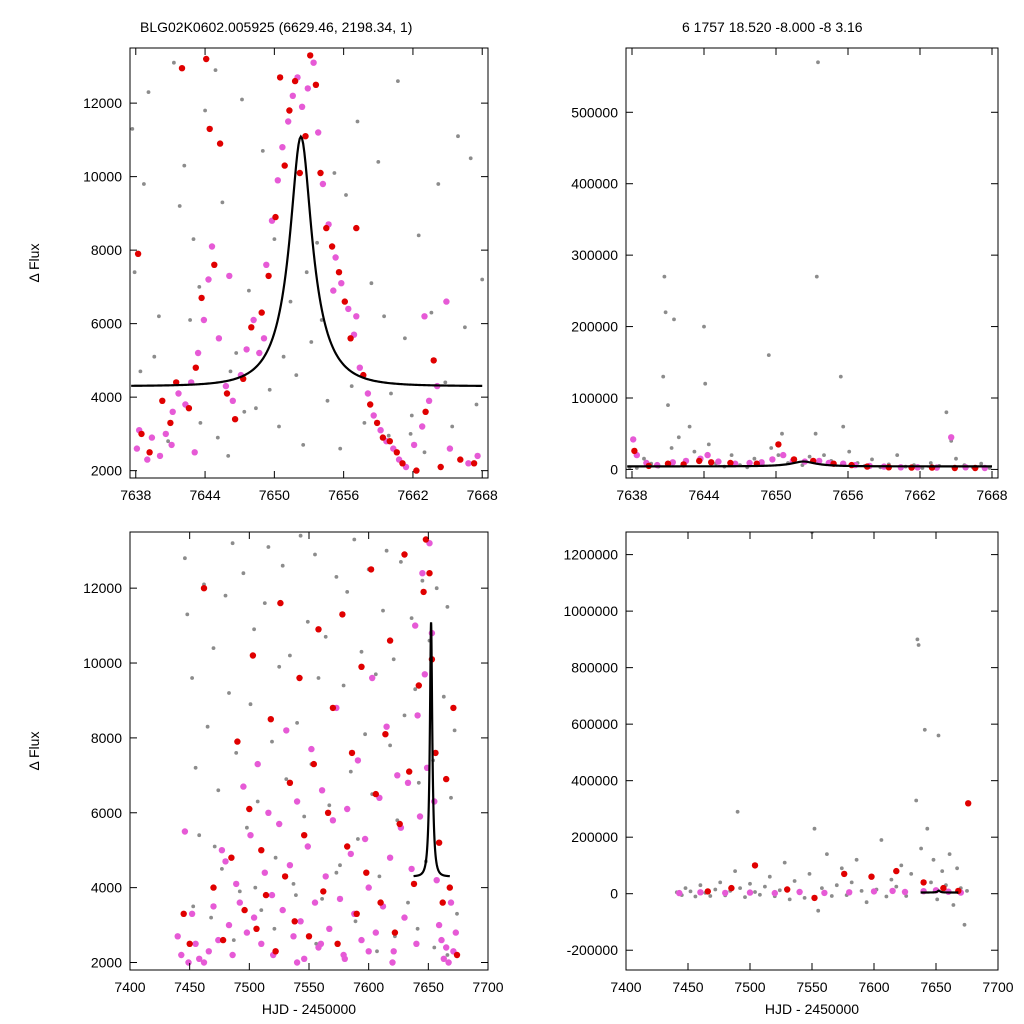 The height and width of the screenshot is (1024, 1024). What do you see at coordinates (749, 987) in the screenshot?
I see `x-tick-label: 7500` at bounding box center [749, 987].